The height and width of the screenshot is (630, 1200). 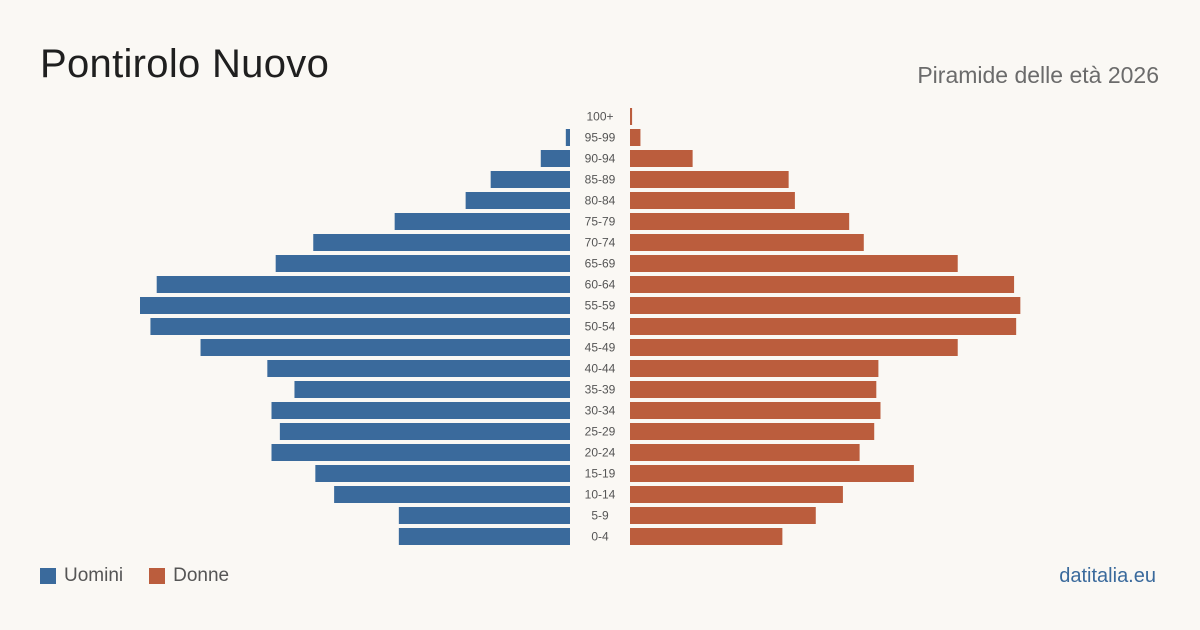 What do you see at coordinates (600, 327) in the screenshot?
I see `age-label-50-54: 50-54` at bounding box center [600, 327].